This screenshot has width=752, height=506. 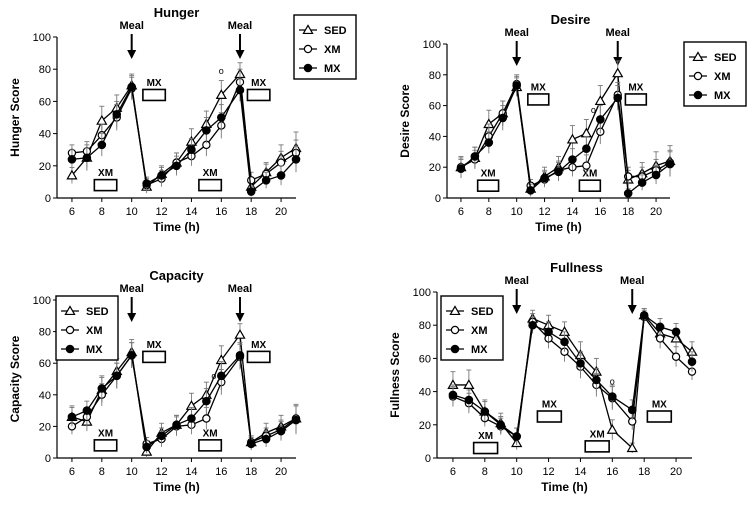 I want to click on x-tick-label: 10, so click(x=132, y=212).